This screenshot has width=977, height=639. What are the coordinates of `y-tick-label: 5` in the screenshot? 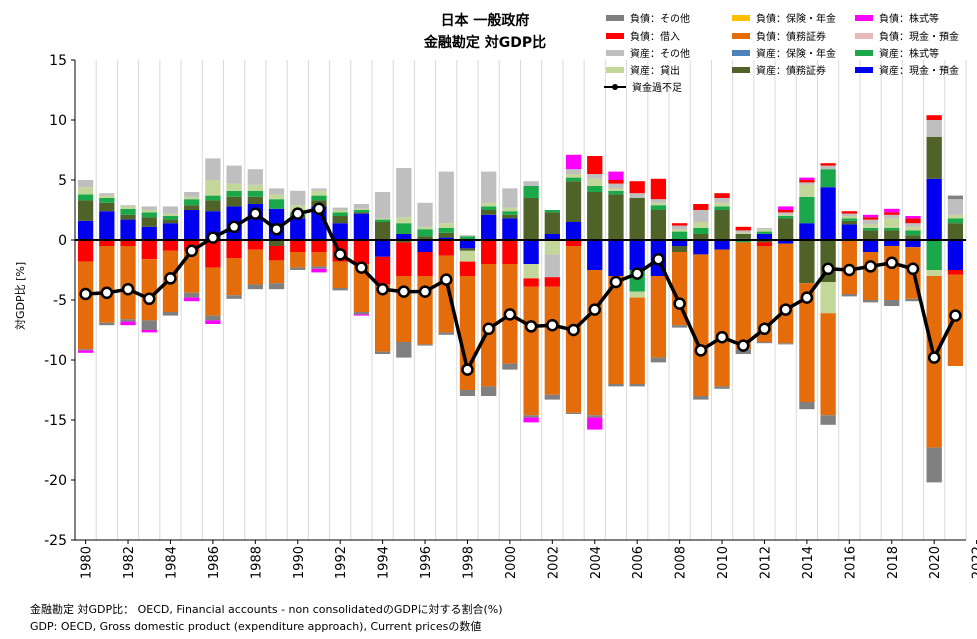 It's located at (62, 181).